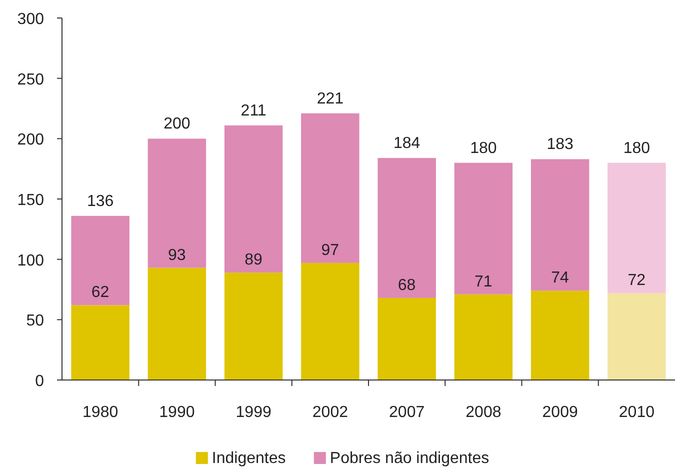 The image size is (689, 471). Describe the element at coordinates (177, 412) in the screenshot. I see `x-tick-label: 1990` at that location.